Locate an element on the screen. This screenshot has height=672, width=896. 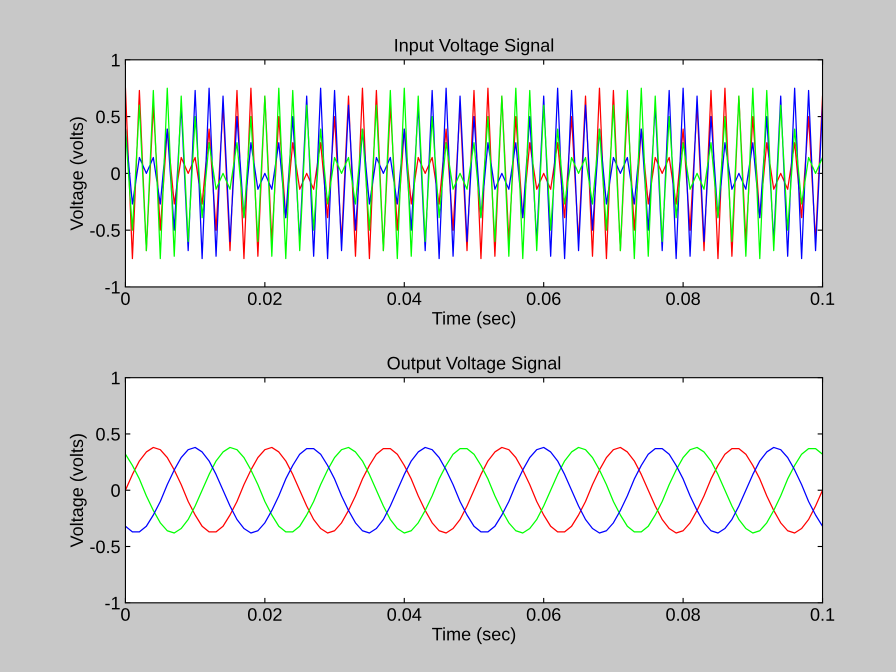
chart-title: Input Voltage Signal is located at coordinates (474, 47).